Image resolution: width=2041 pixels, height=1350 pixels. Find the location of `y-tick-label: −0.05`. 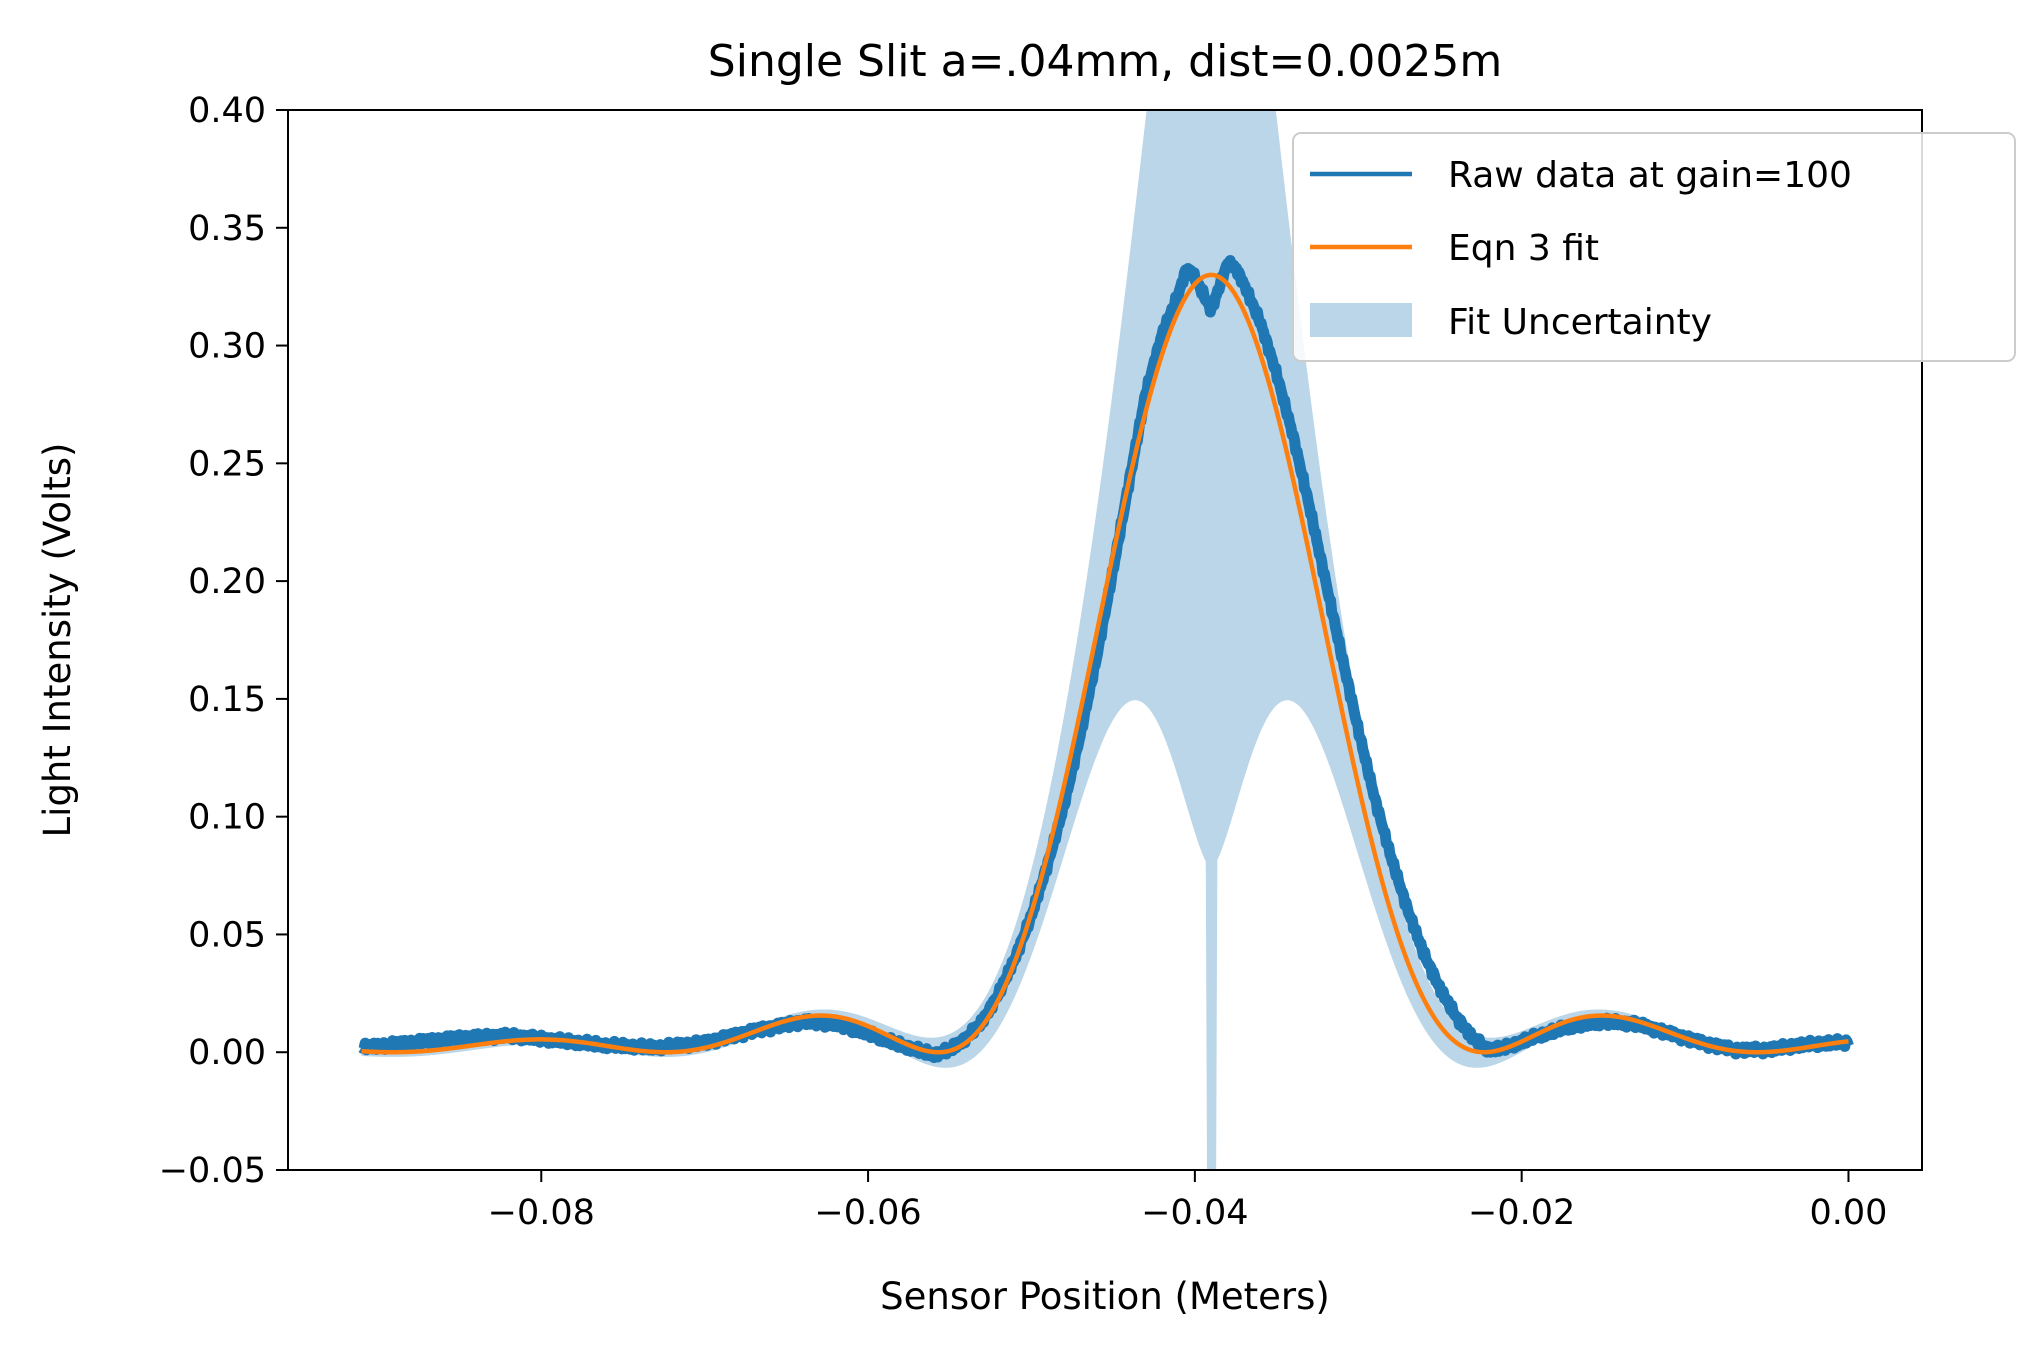

y-tick-label: −0.05 is located at coordinates (212, 1171).